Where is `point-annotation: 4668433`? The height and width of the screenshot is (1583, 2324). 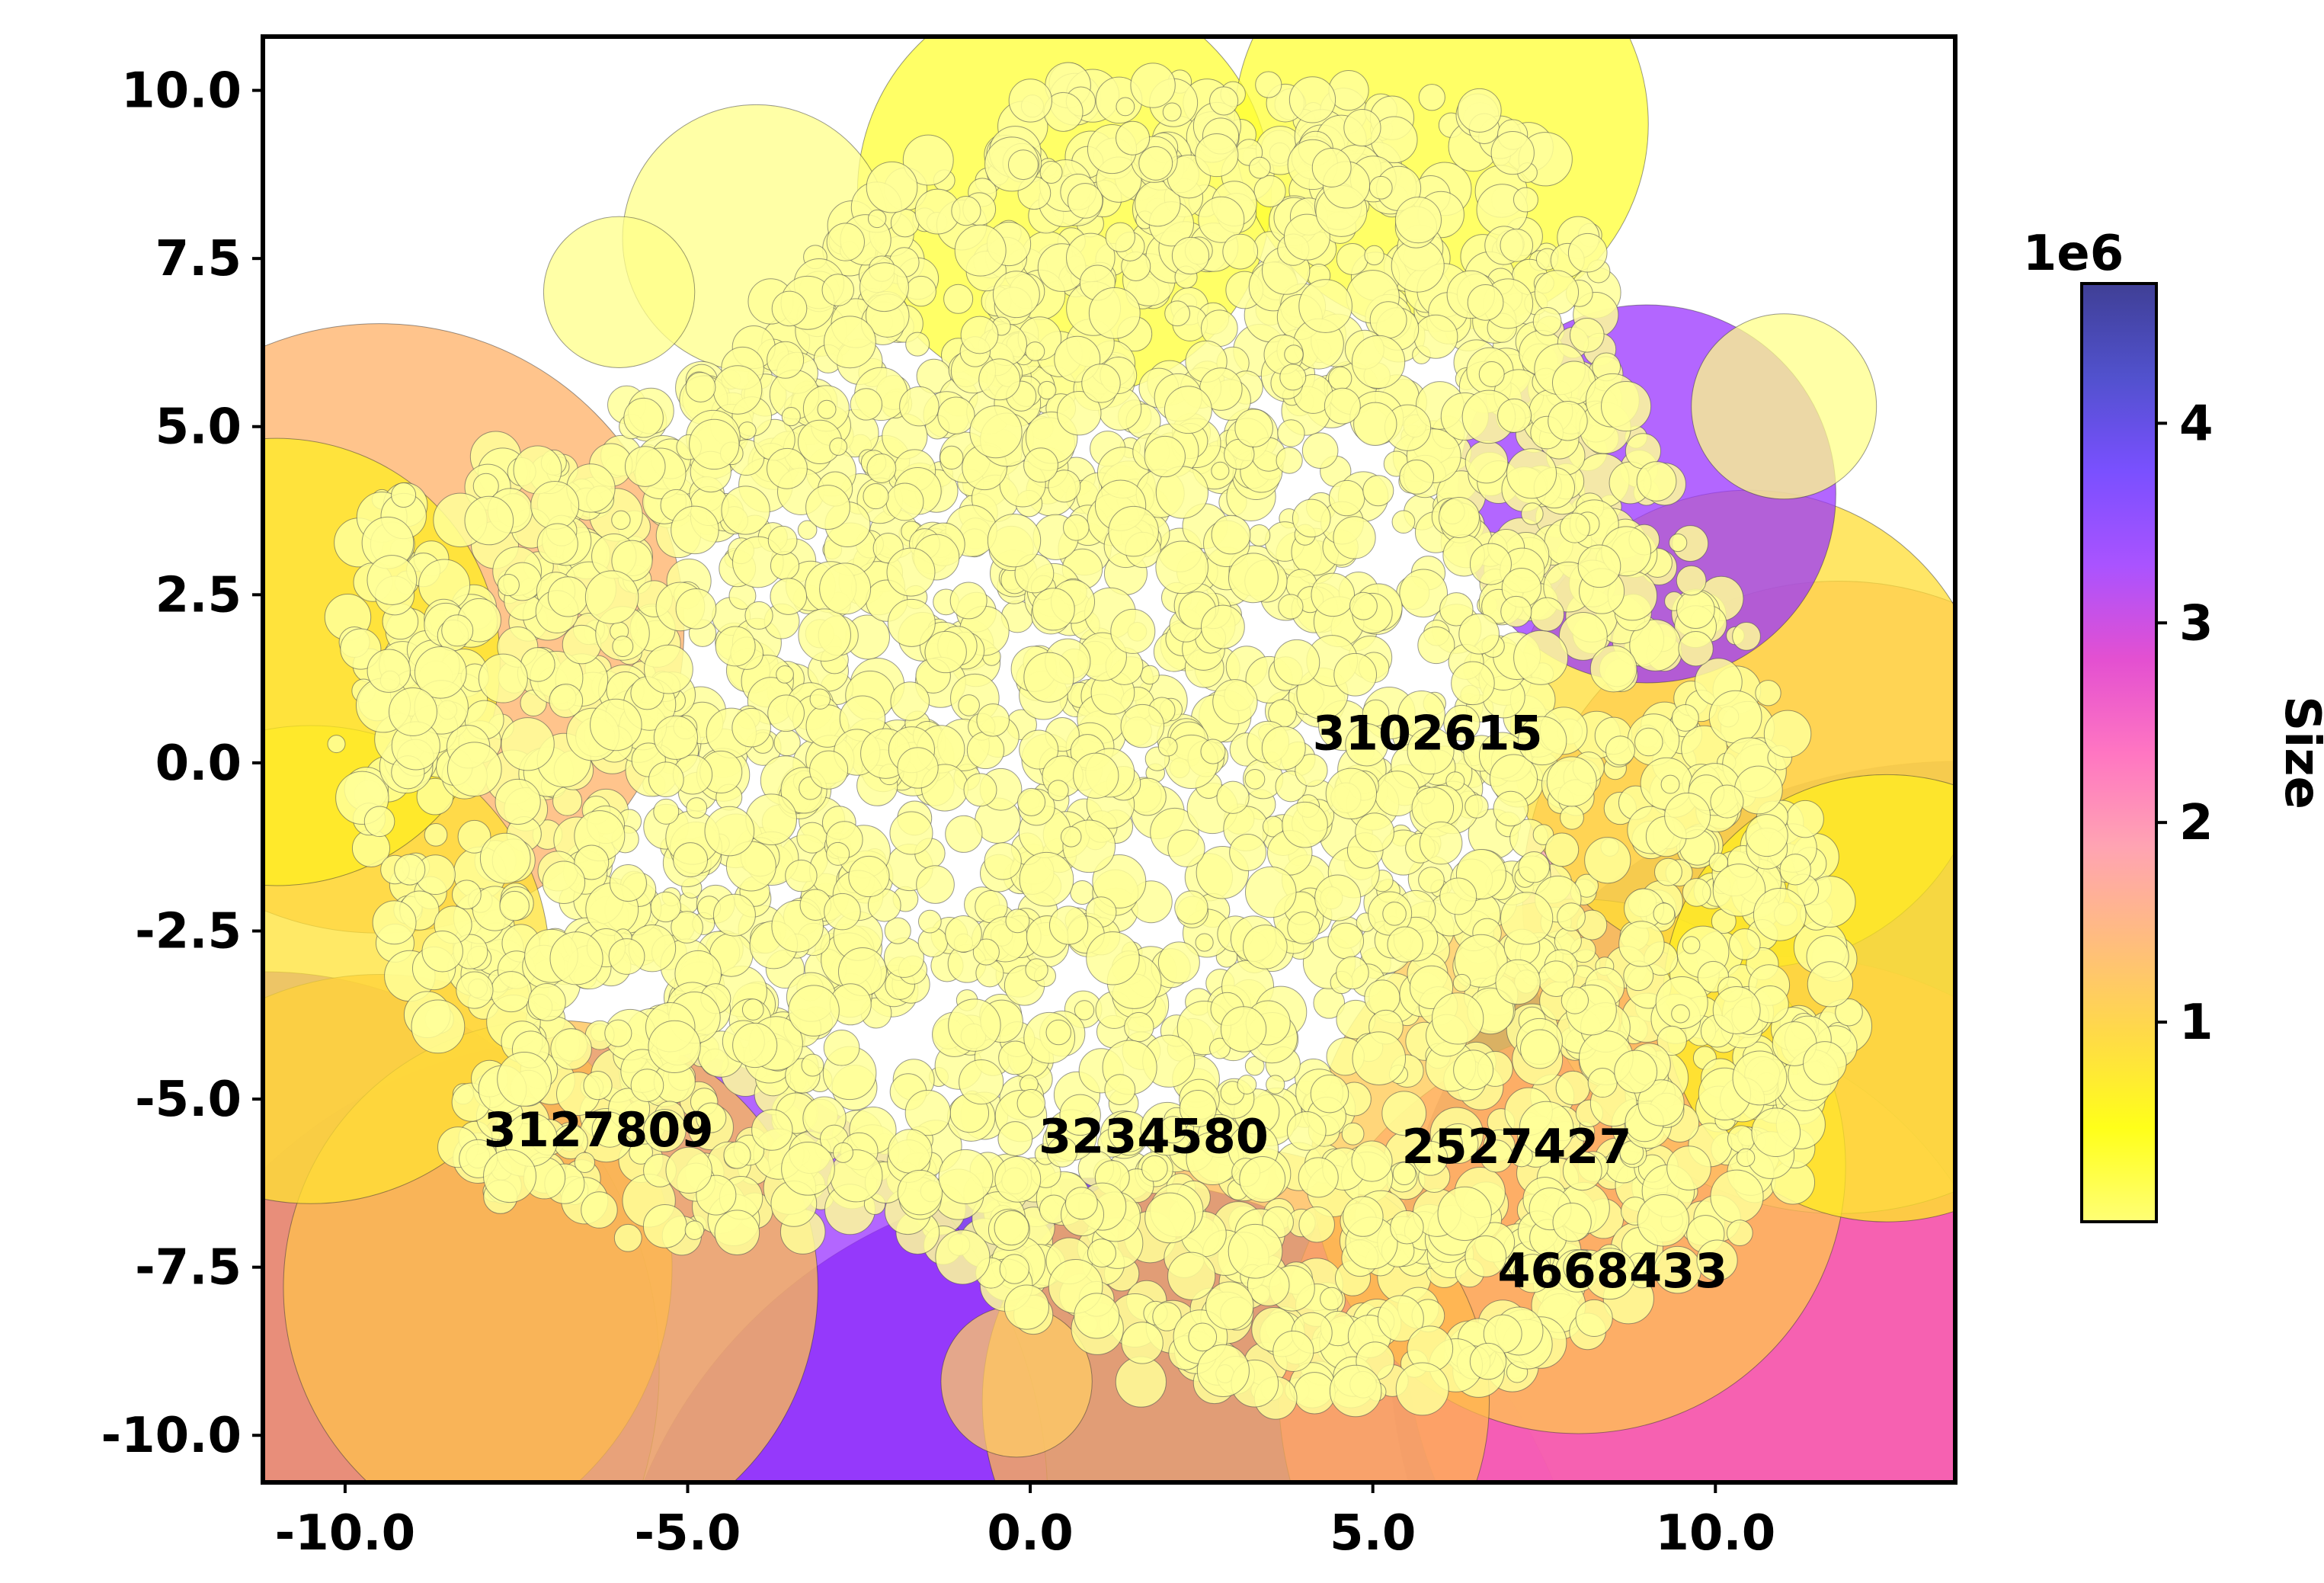
point-annotation: 4668433 is located at coordinates (1612, 1271).